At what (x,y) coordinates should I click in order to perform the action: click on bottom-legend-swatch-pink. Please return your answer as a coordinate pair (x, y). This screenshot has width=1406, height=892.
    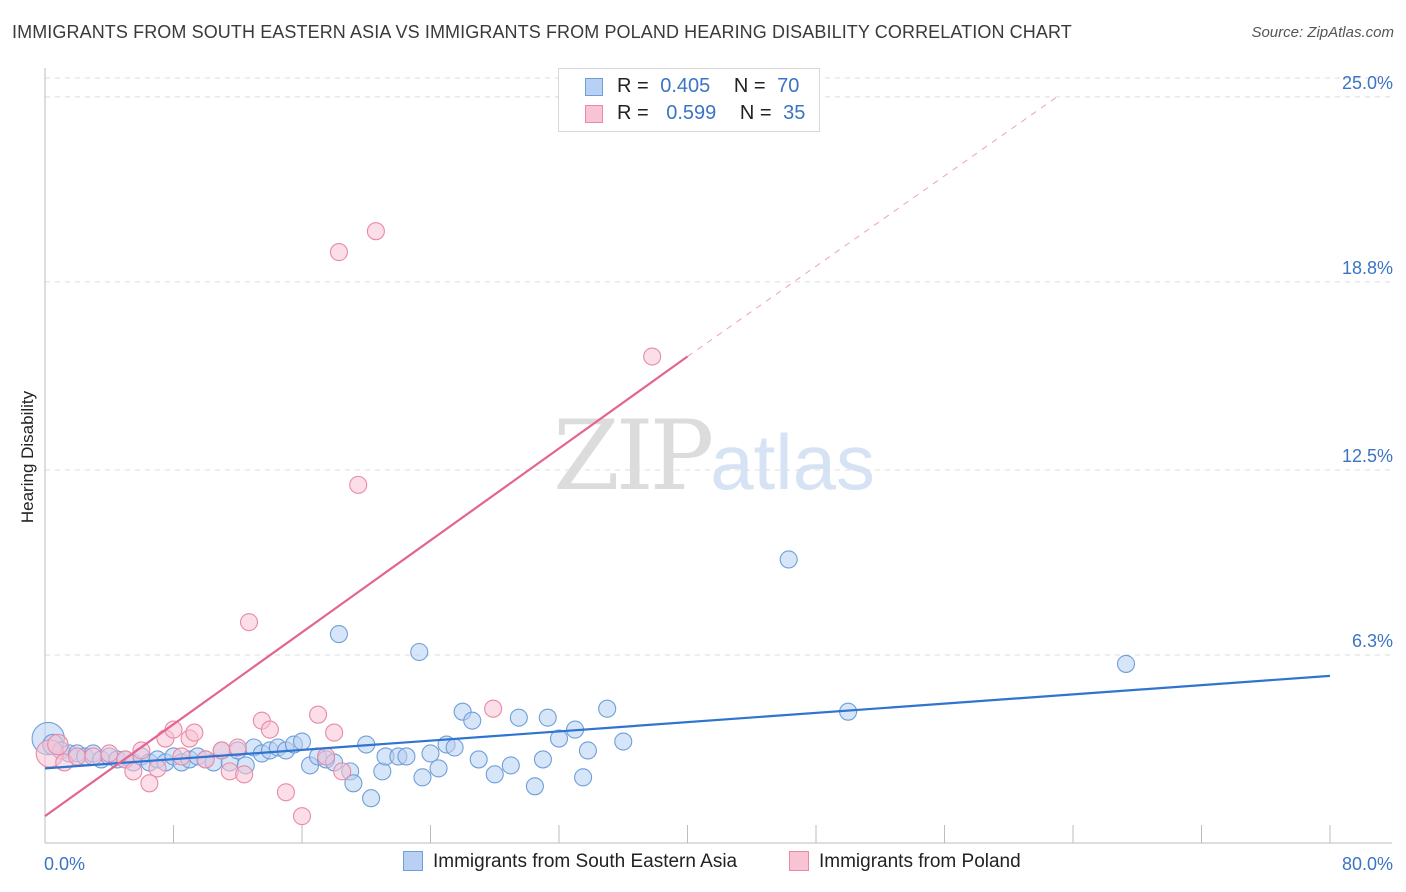
    Looking at the image, I should click on (799, 861).